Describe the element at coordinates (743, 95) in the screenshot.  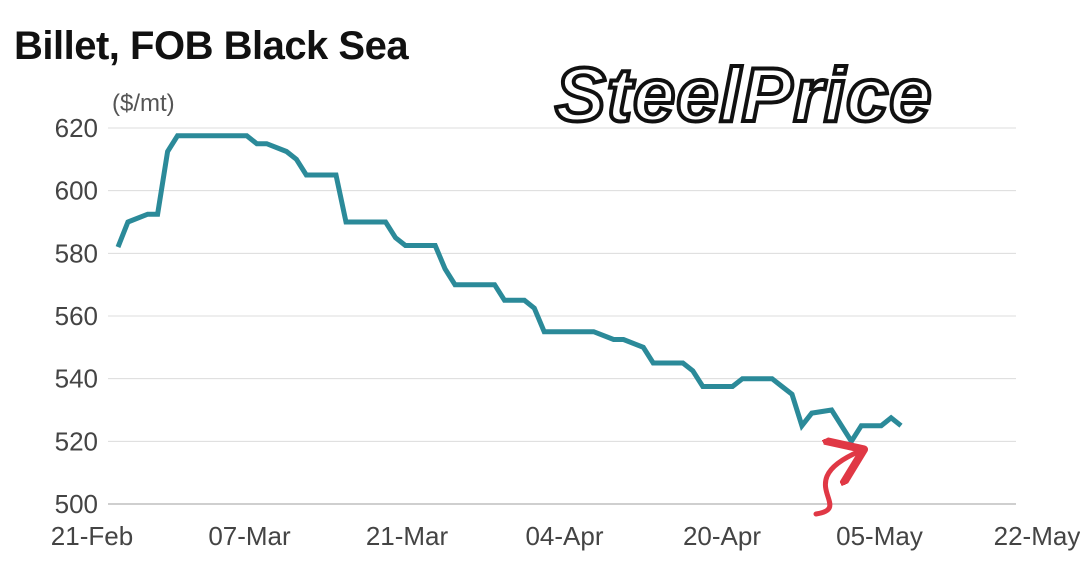
I see `watermark-logo: SteelPrice` at that location.